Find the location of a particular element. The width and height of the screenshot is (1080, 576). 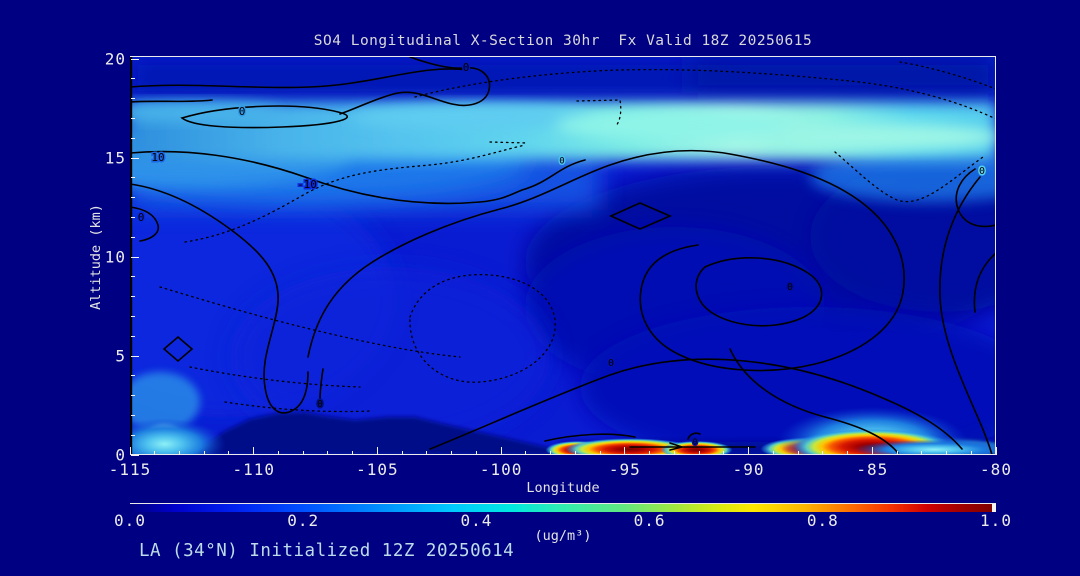

colorbar-tick-label: 0.4 is located at coordinates (476, 520).